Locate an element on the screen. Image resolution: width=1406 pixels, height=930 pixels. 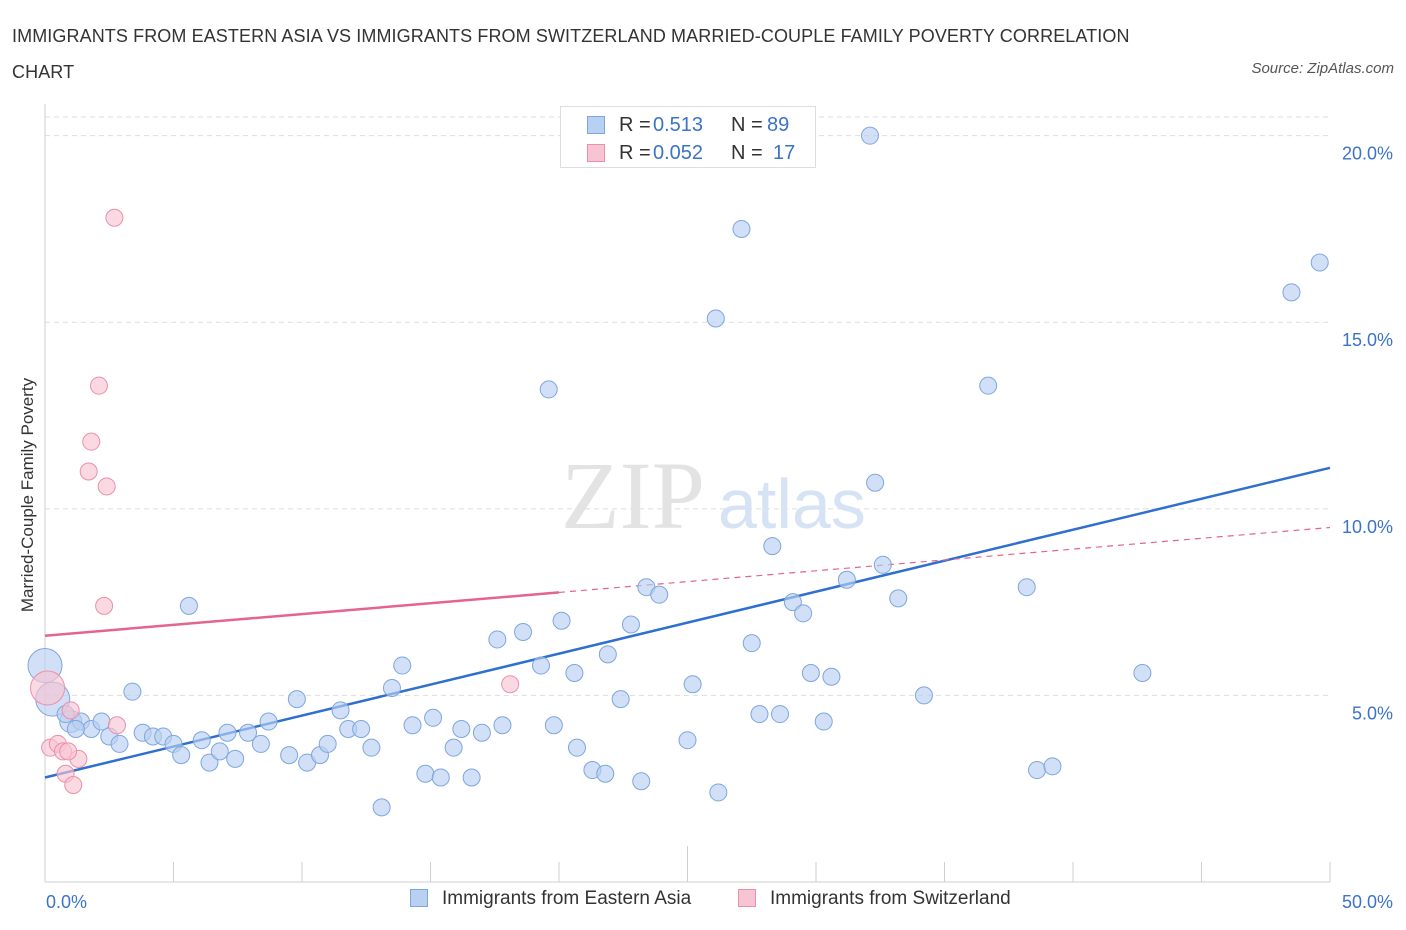
r-value-eastern-asia: 0.513 is located at coordinates (678, 125).